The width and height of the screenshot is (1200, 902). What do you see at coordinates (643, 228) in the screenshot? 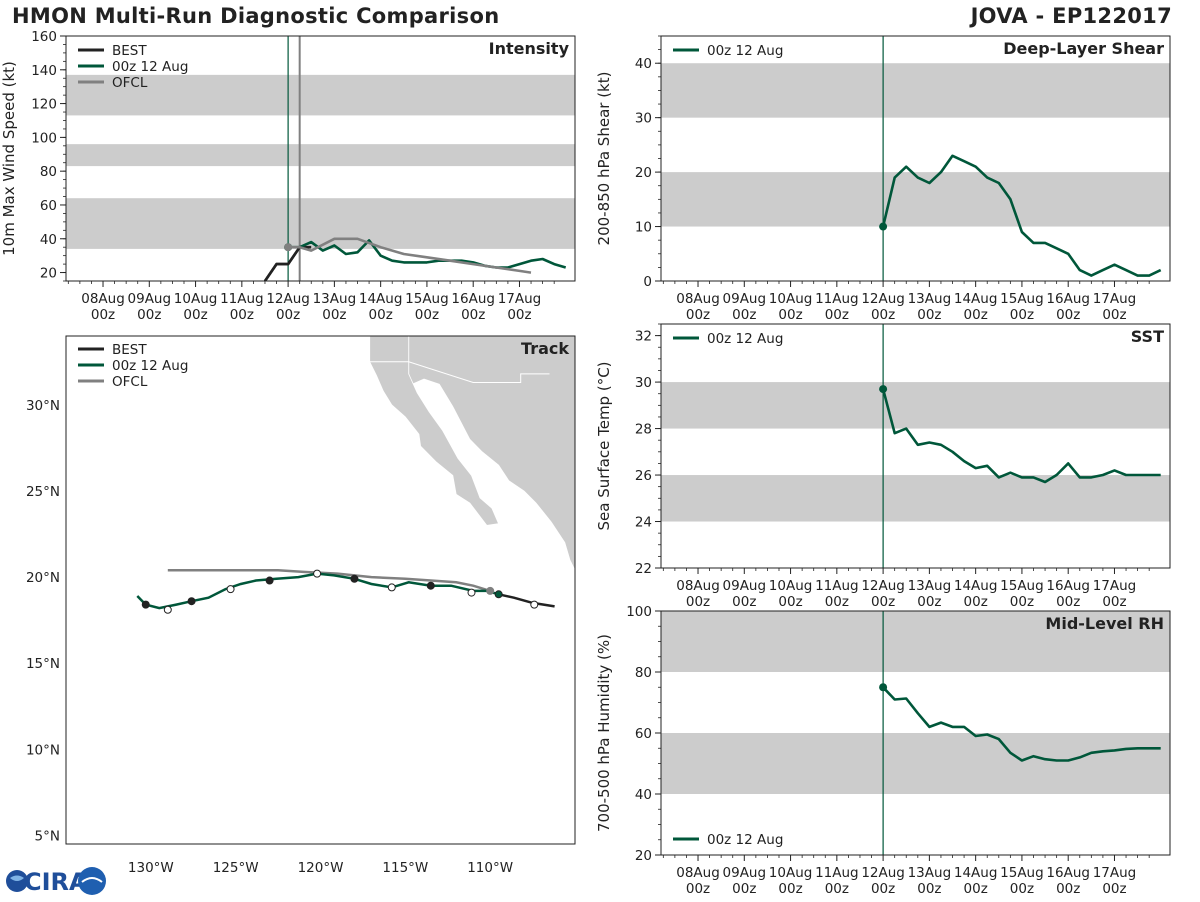
I see `y-tick-label: 10` at bounding box center [643, 228].